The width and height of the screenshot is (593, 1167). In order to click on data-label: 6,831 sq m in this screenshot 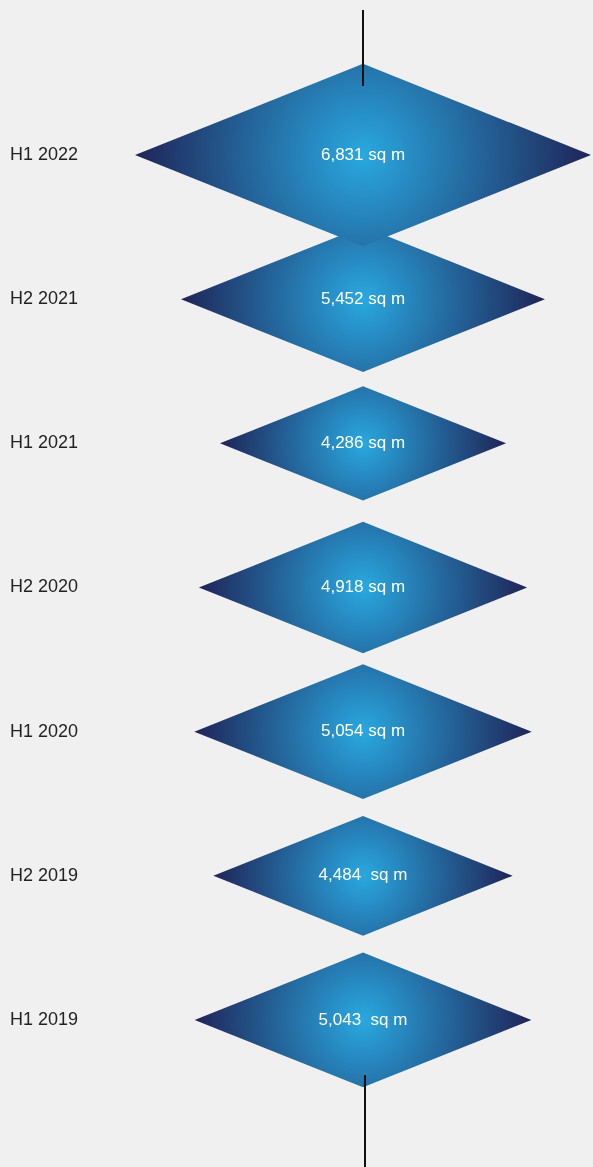, I will do `click(363, 154)`.